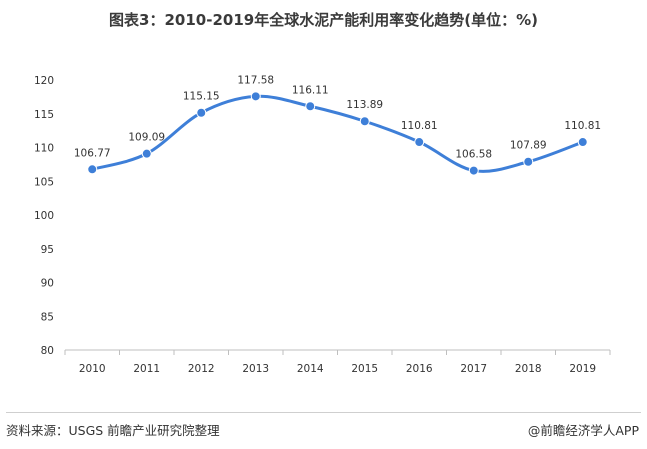 The height and width of the screenshot is (449, 647). What do you see at coordinates (473, 369) in the screenshot?
I see `x-tick-label: 2017` at bounding box center [473, 369].